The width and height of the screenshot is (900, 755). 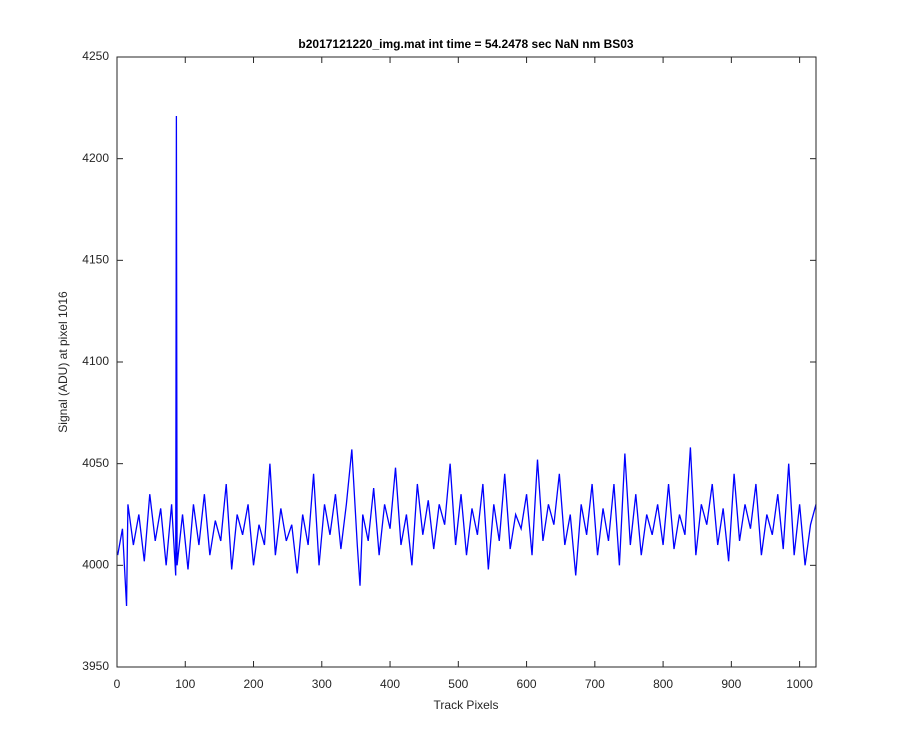 I want to click on y-tick-label: 3950, so click(x=95, y=666).